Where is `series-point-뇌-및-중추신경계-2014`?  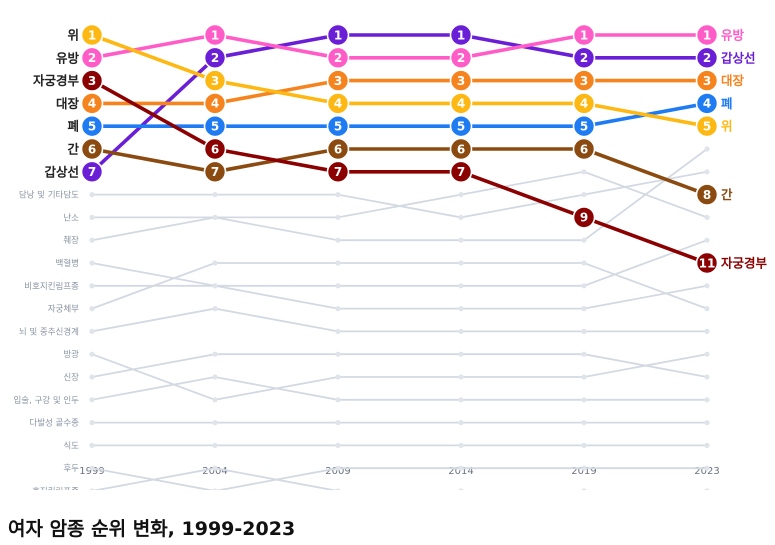 series-point-뇌-및-중추신경계-2014 is located at coordinates (461, 331).